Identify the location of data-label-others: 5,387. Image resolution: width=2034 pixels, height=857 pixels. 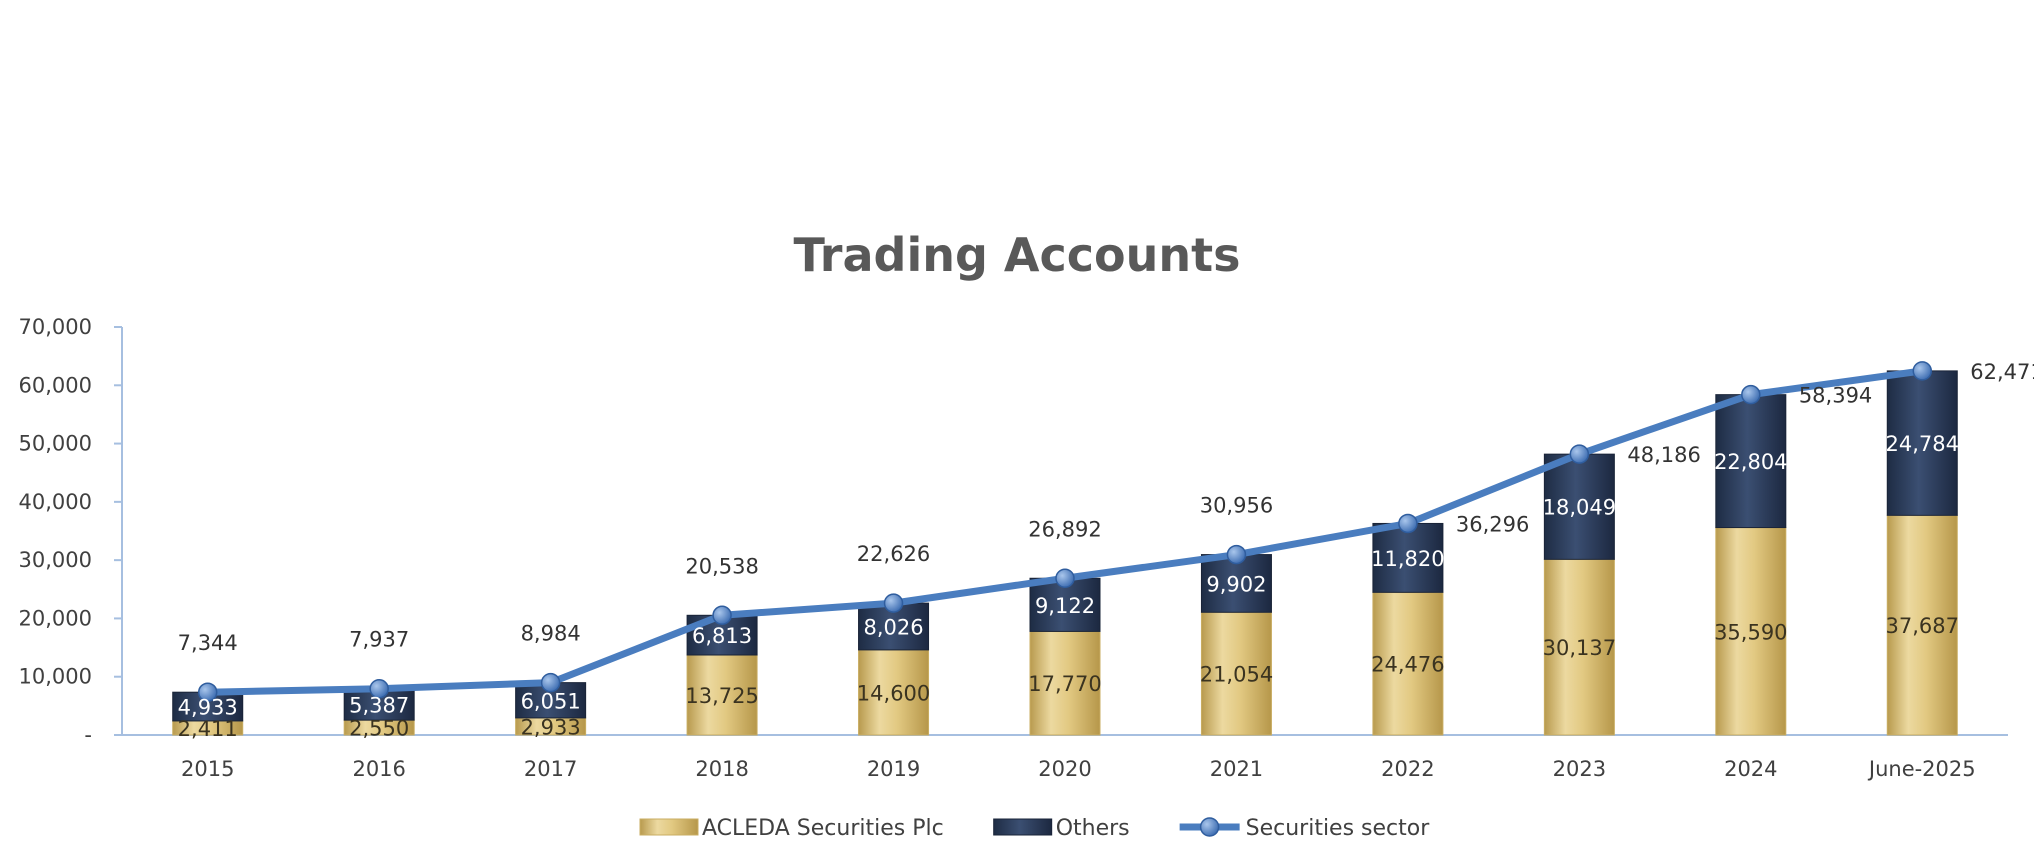
(379, 705).